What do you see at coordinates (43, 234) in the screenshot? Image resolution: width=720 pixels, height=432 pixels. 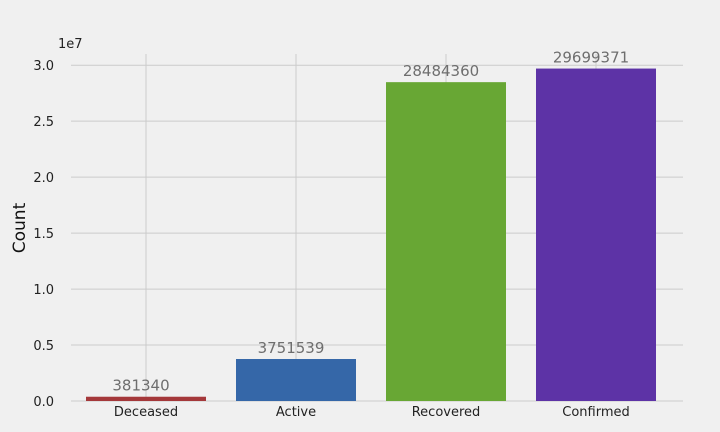 I see `y-tick-label: 1.5` at bounding box center [43, 234].